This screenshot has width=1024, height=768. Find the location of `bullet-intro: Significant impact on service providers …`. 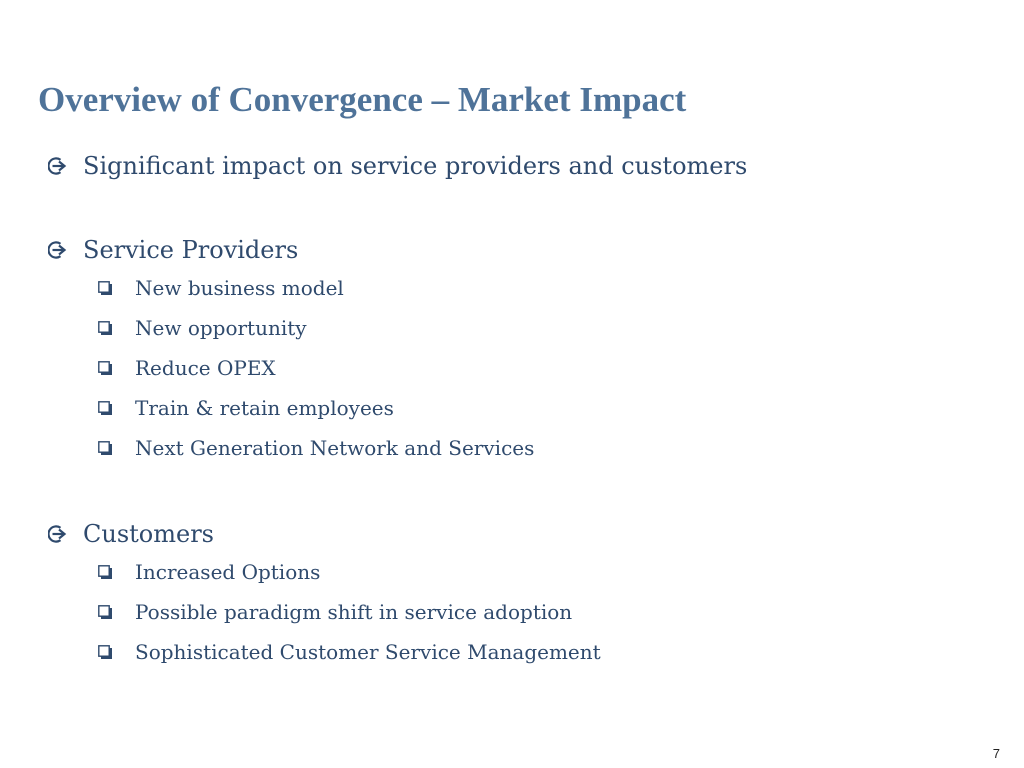

bullet-intro: Significant impact on service providers … is located at coordinates (523, 166).